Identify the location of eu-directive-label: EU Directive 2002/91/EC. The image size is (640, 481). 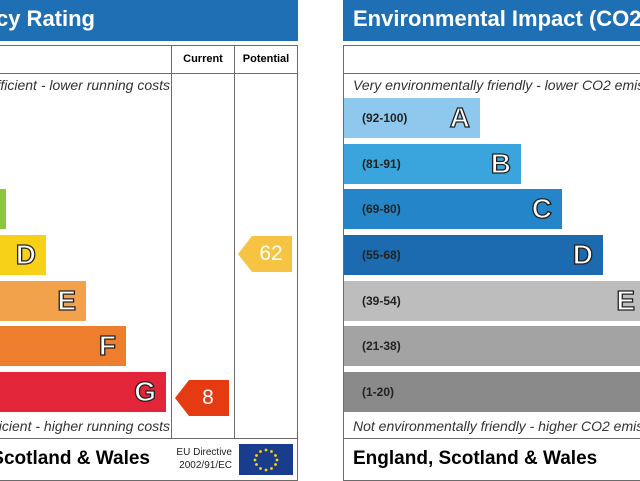
(191, 459).